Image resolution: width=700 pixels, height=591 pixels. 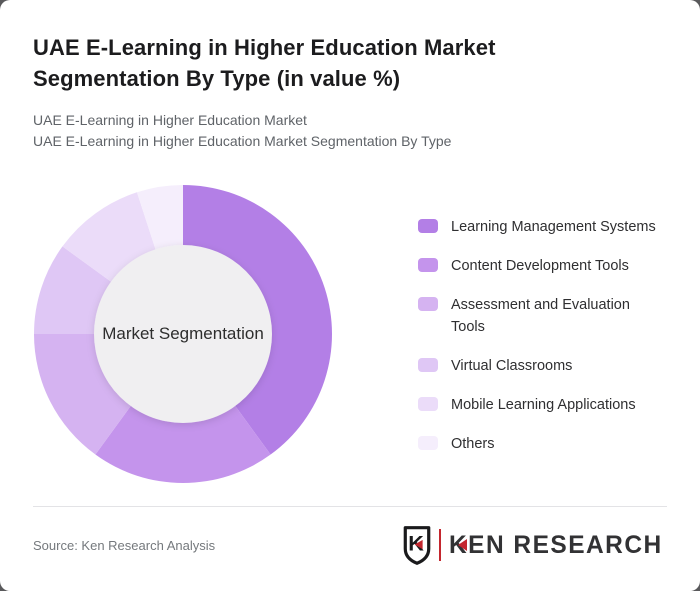 I want to click on legend-label: Content Development Tools, so click(x=540, y=266).